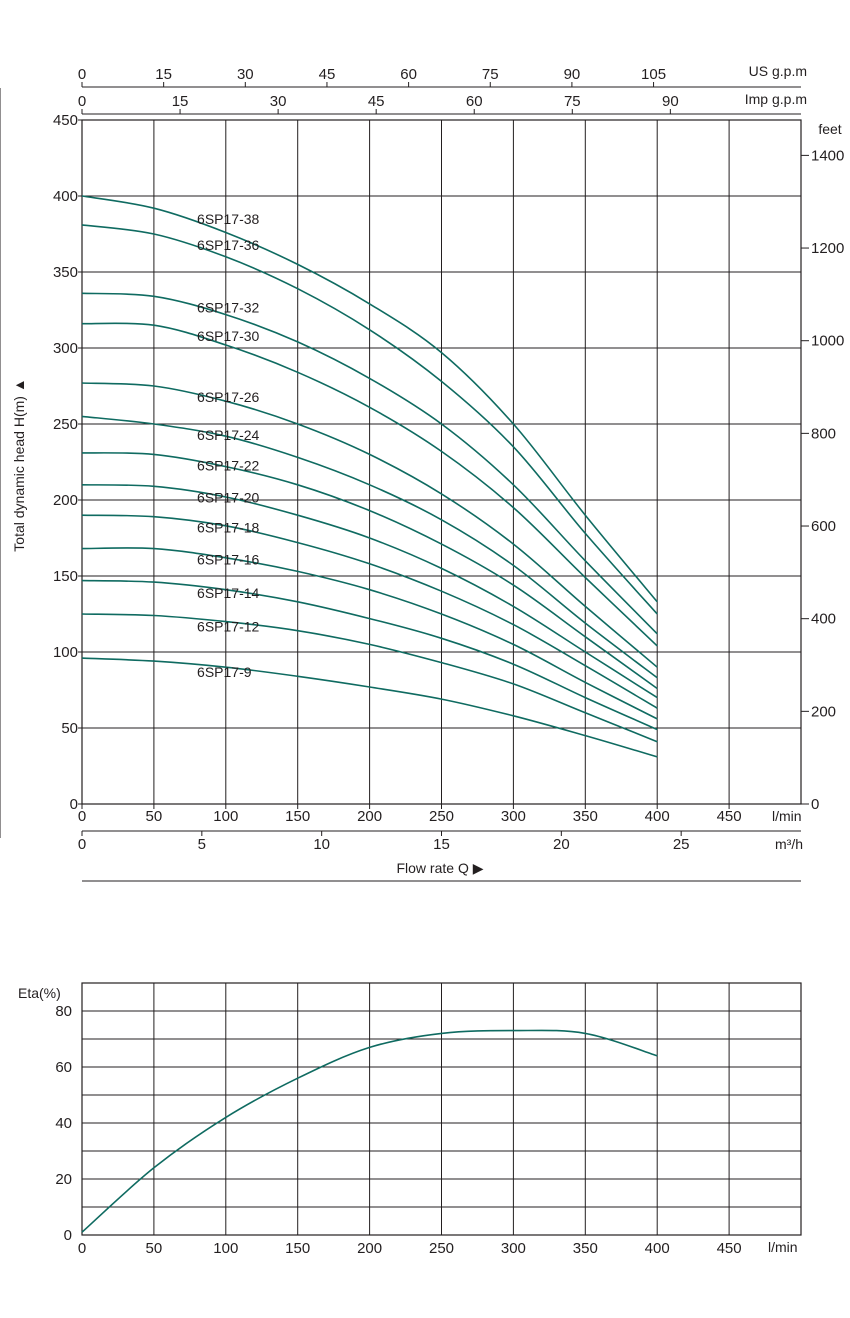 The width and height of the screenshot is (850, 1318). Describe the element at coordinates (228, 397) in the screenshot. I see `series-label-6SP17-26: 6SP17-26` at that location.